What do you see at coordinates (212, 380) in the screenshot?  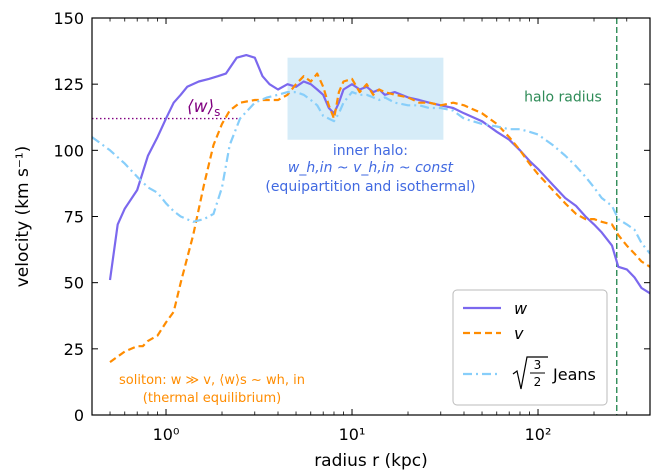 I see `soliton-line-1: soliton: w ≫ v, ⟨w⟩s ~ wh, in` at bounding box center [212, 380].